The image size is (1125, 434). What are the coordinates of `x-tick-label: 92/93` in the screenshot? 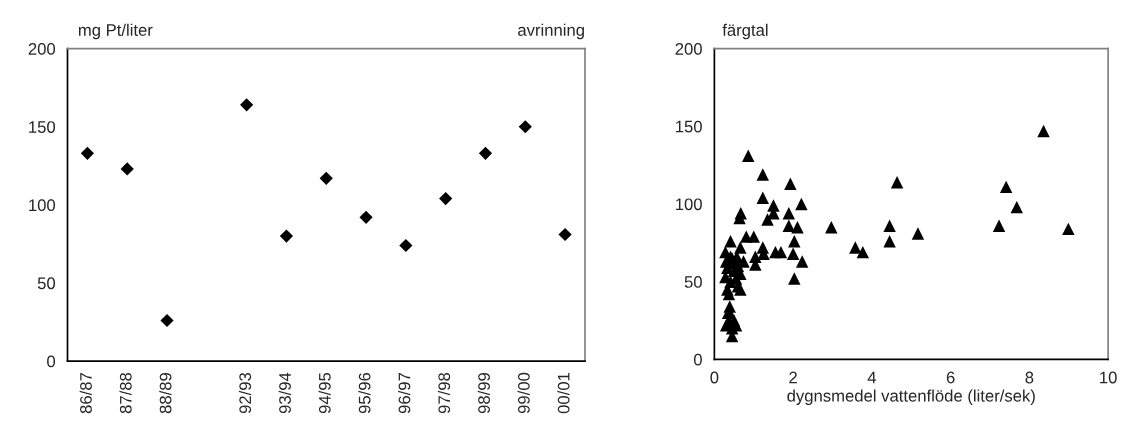 It's located at (245, 393).